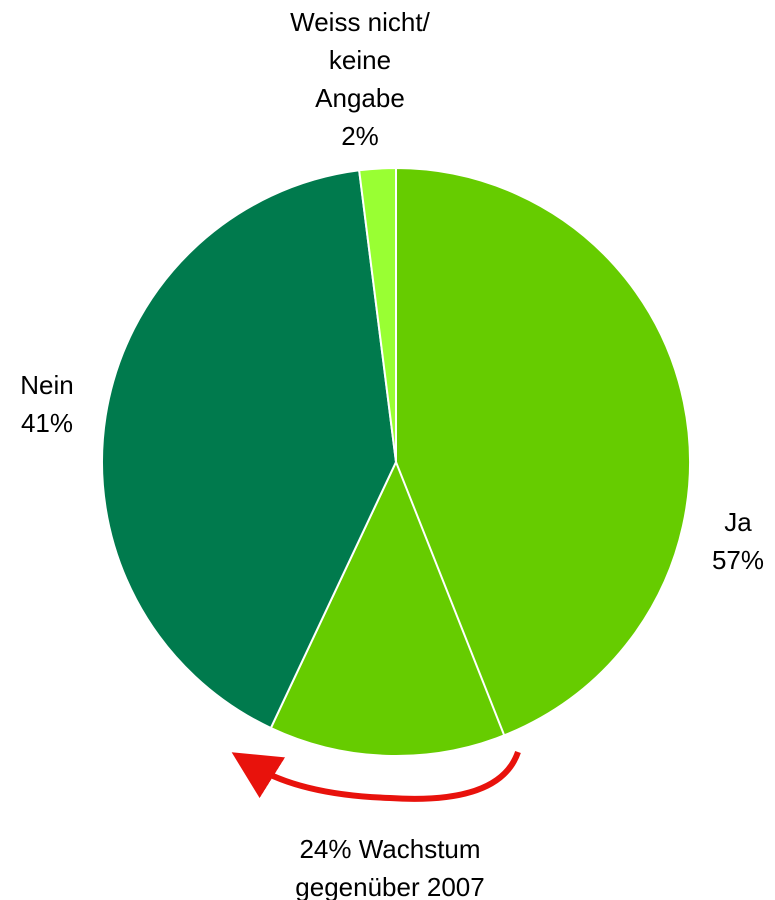 The width and height of the screenshot is (775, 900). What do you see at coordinates (47, 423) in the screenshot?
I see `value-label: 41%` at bounding box center [47, 423].